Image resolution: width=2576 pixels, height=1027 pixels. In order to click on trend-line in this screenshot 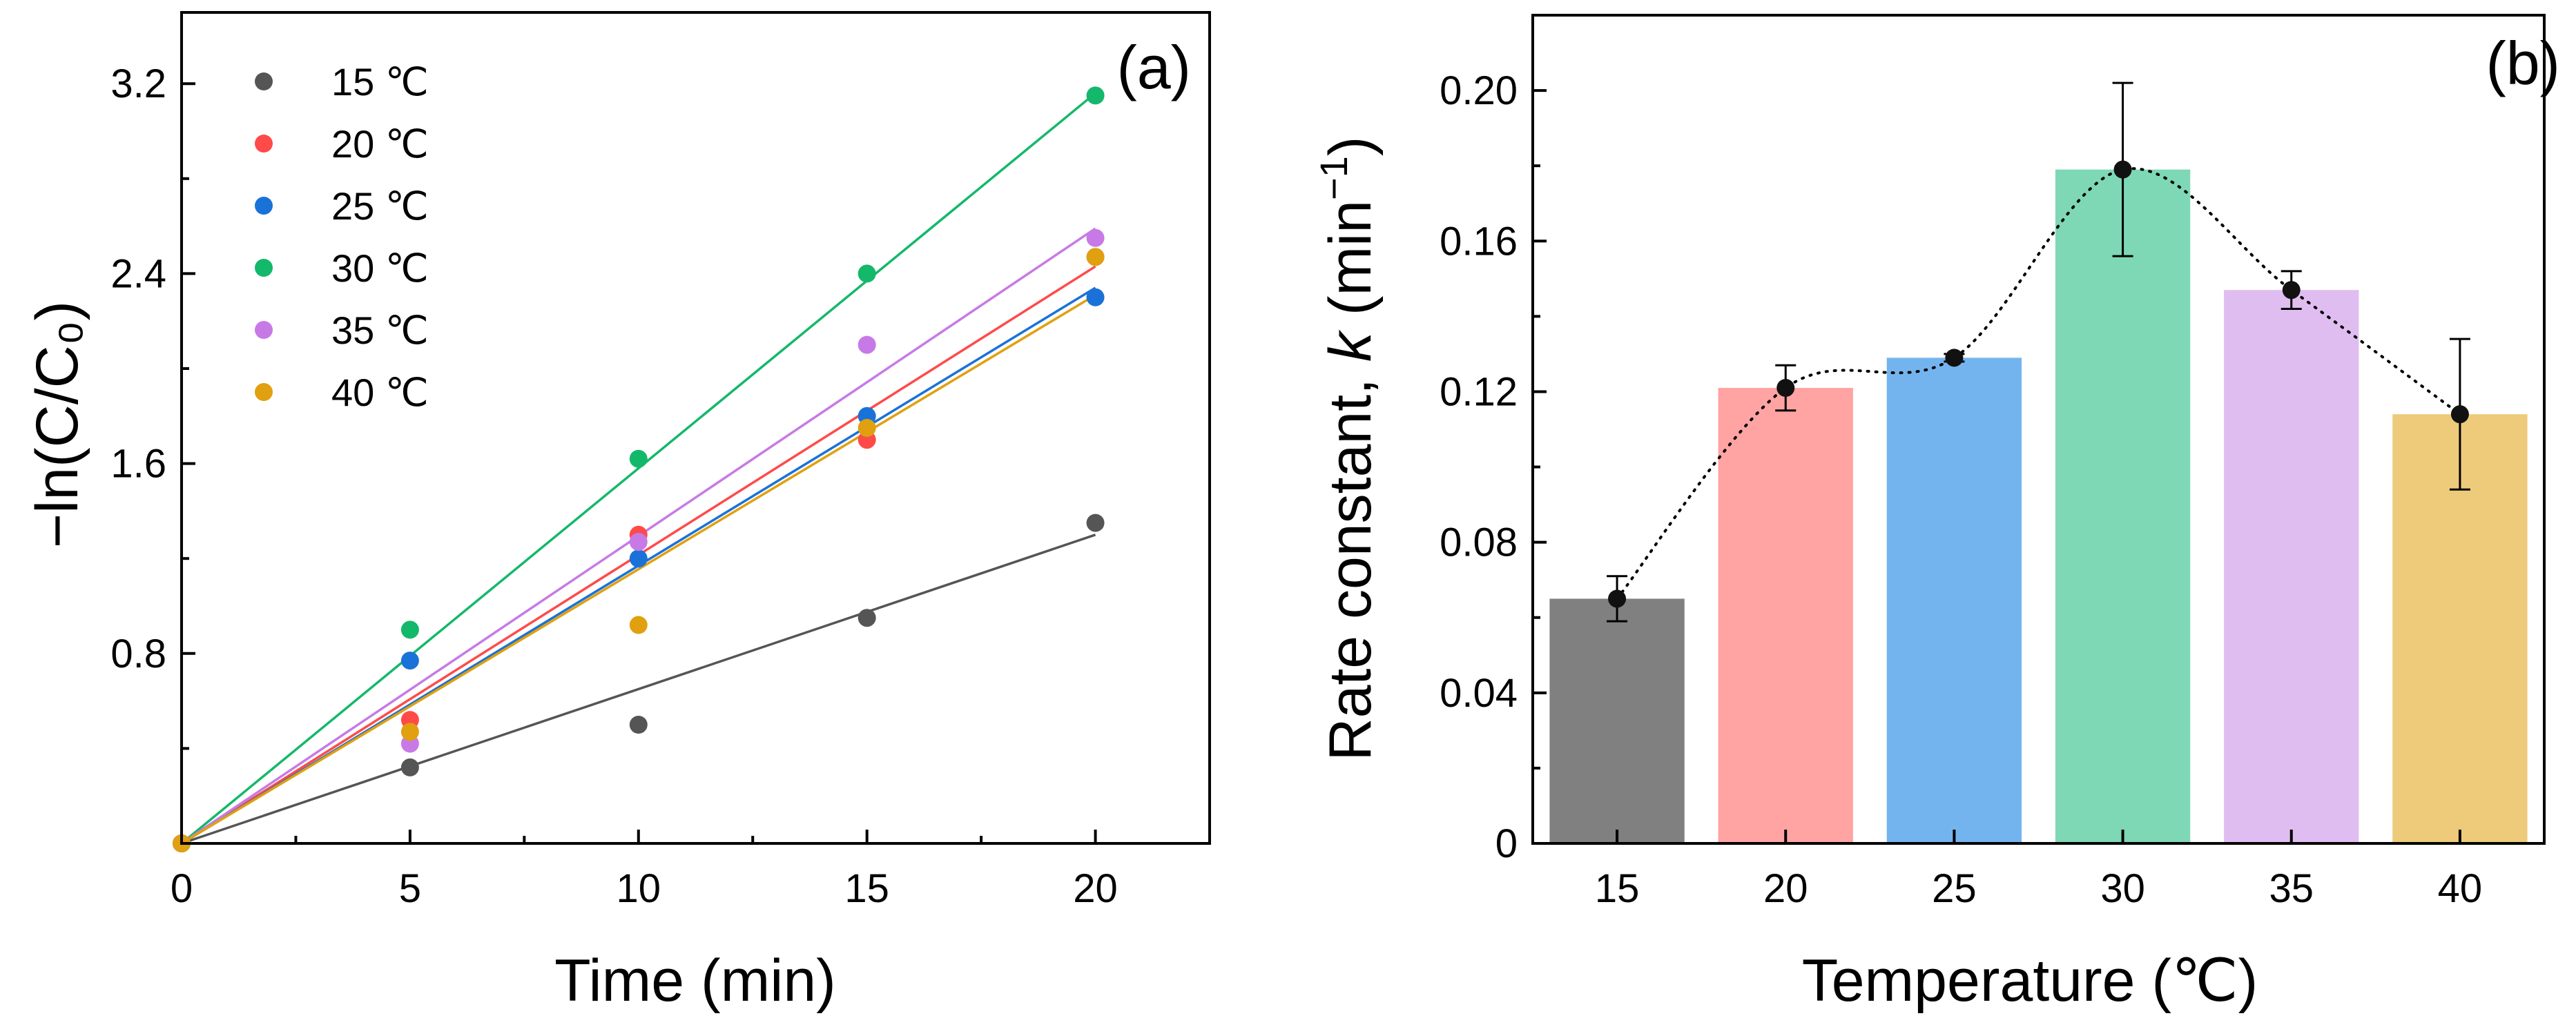, I will do `click(2039, 384)`.